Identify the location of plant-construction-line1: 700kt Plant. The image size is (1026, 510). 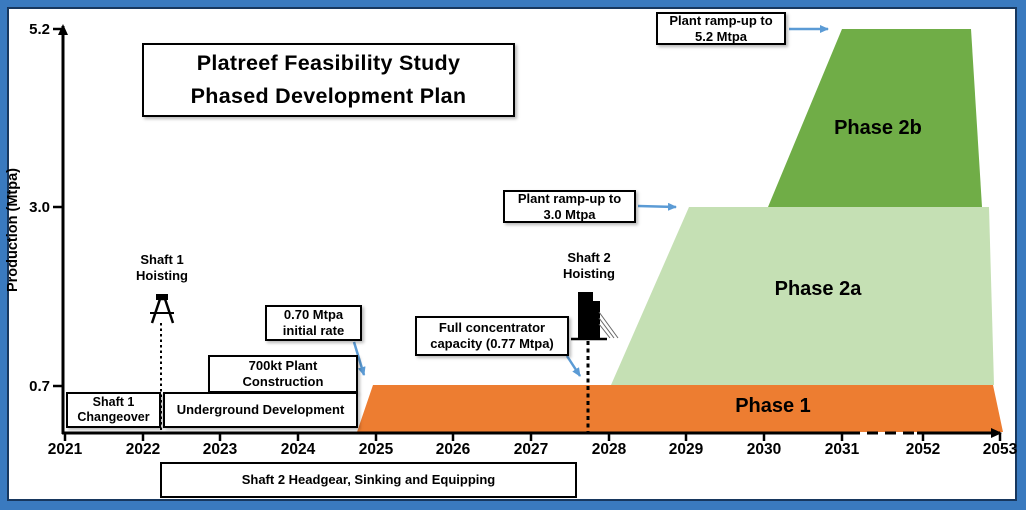
(283, 366).